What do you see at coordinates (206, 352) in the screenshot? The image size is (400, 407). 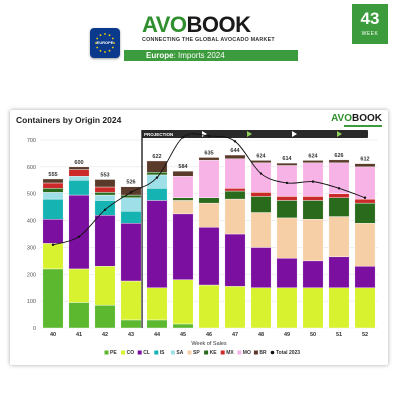 I see `legend-swatch-ke` at bounding box center [206, 352].